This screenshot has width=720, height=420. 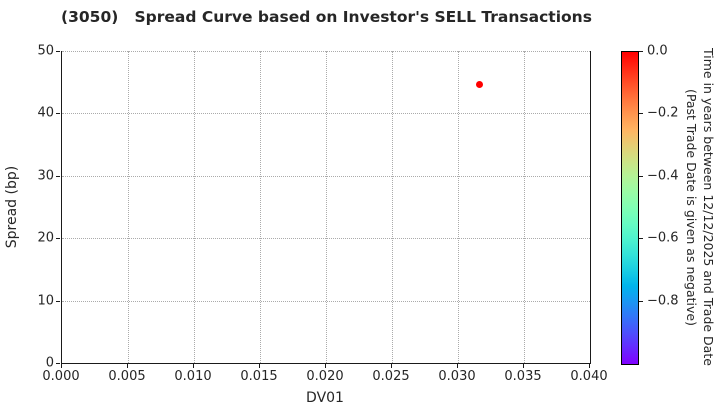 What do you see at coordinates (45, 238) in the screenshot?
I see `y-tick-label: 20` at bounding box center [45, 238].